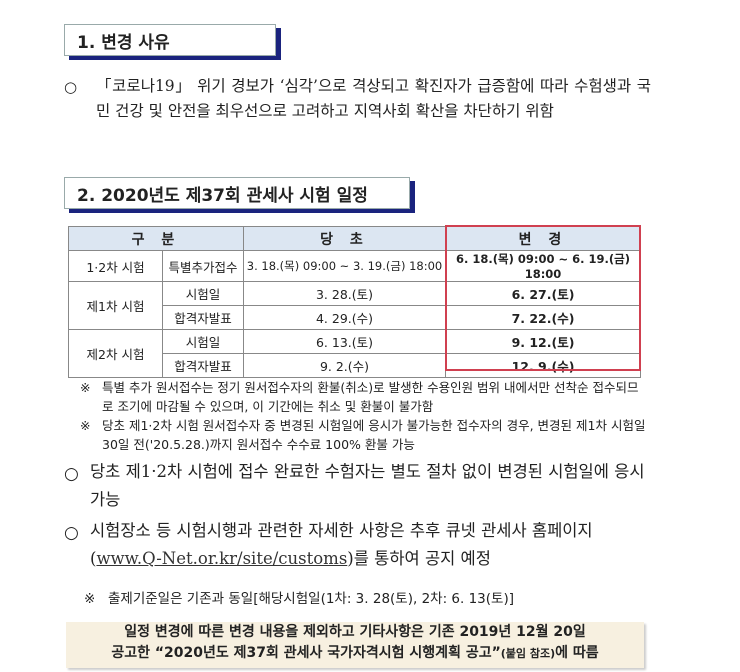 This screenshot has height=672, width=740. What do you see at coordinates (344, 293) in the screenshot?
I see `row-original: 3. 28.(토)` at bounding box center [344, 293].